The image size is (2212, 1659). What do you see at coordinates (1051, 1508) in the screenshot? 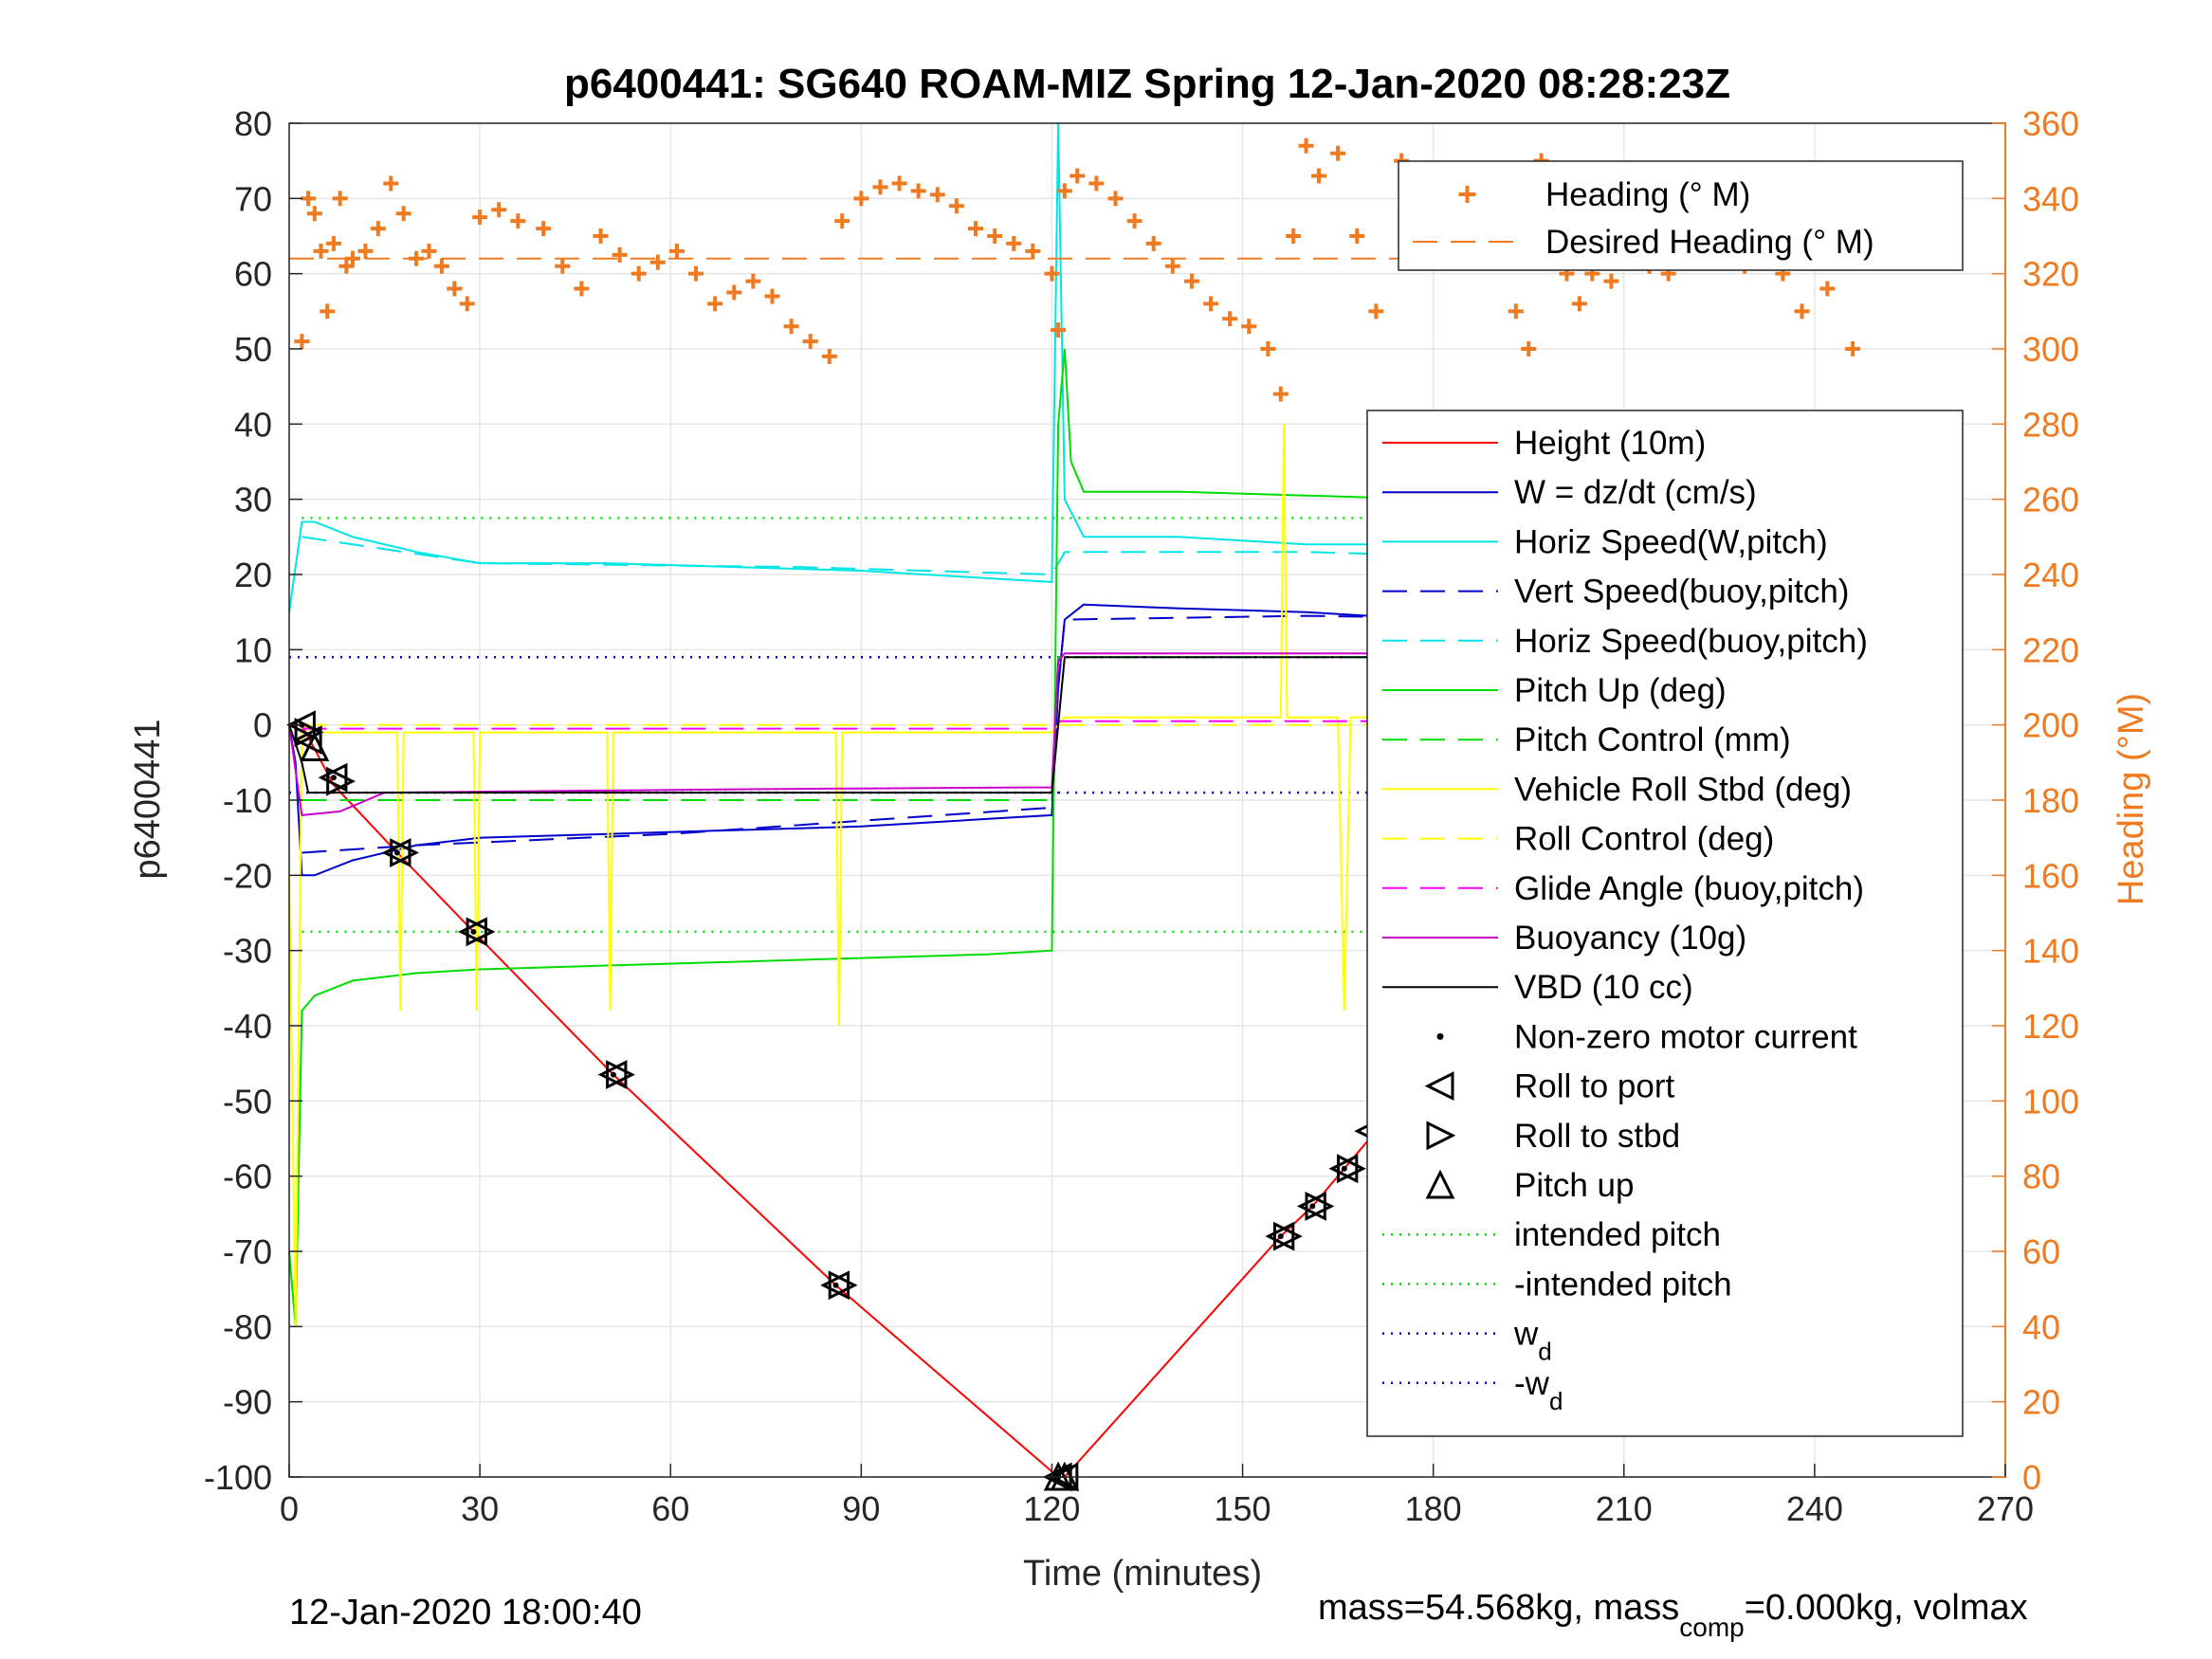
I see `x-tick-label: 120` at bounding box center [1051, 1508].